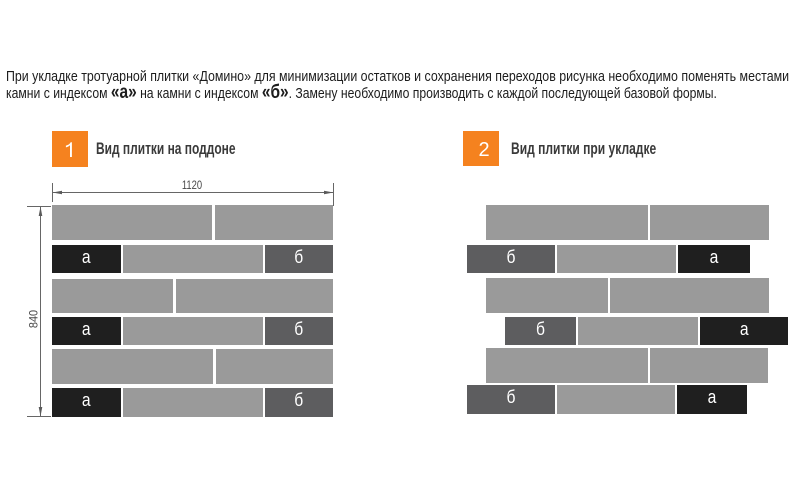 The width and height of the screenshot is (800, 496). What do you see at coordinates (192, 185) in the screenshot?
I see `svg-text: 1120` at bounding box center [192, 185].